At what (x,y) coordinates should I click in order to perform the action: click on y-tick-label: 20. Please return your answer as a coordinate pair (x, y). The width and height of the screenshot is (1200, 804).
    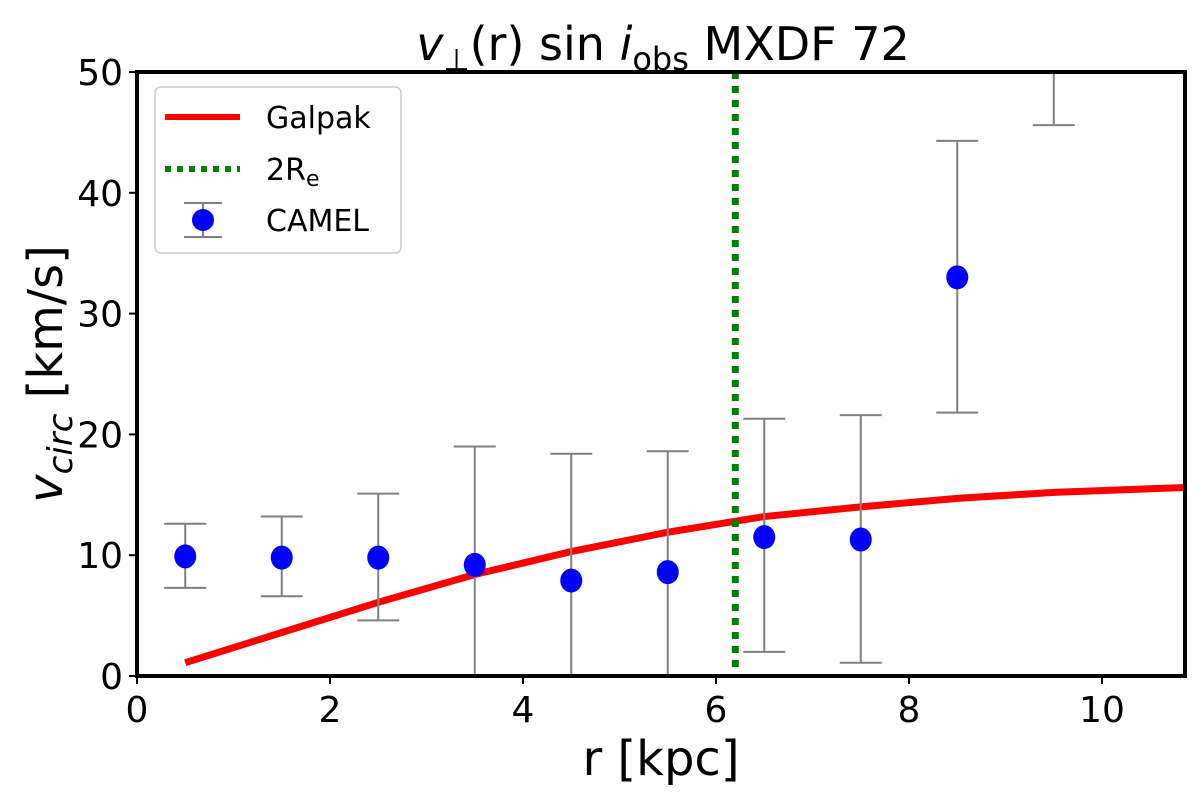
    Looking at the image, I should click on (100, 435).